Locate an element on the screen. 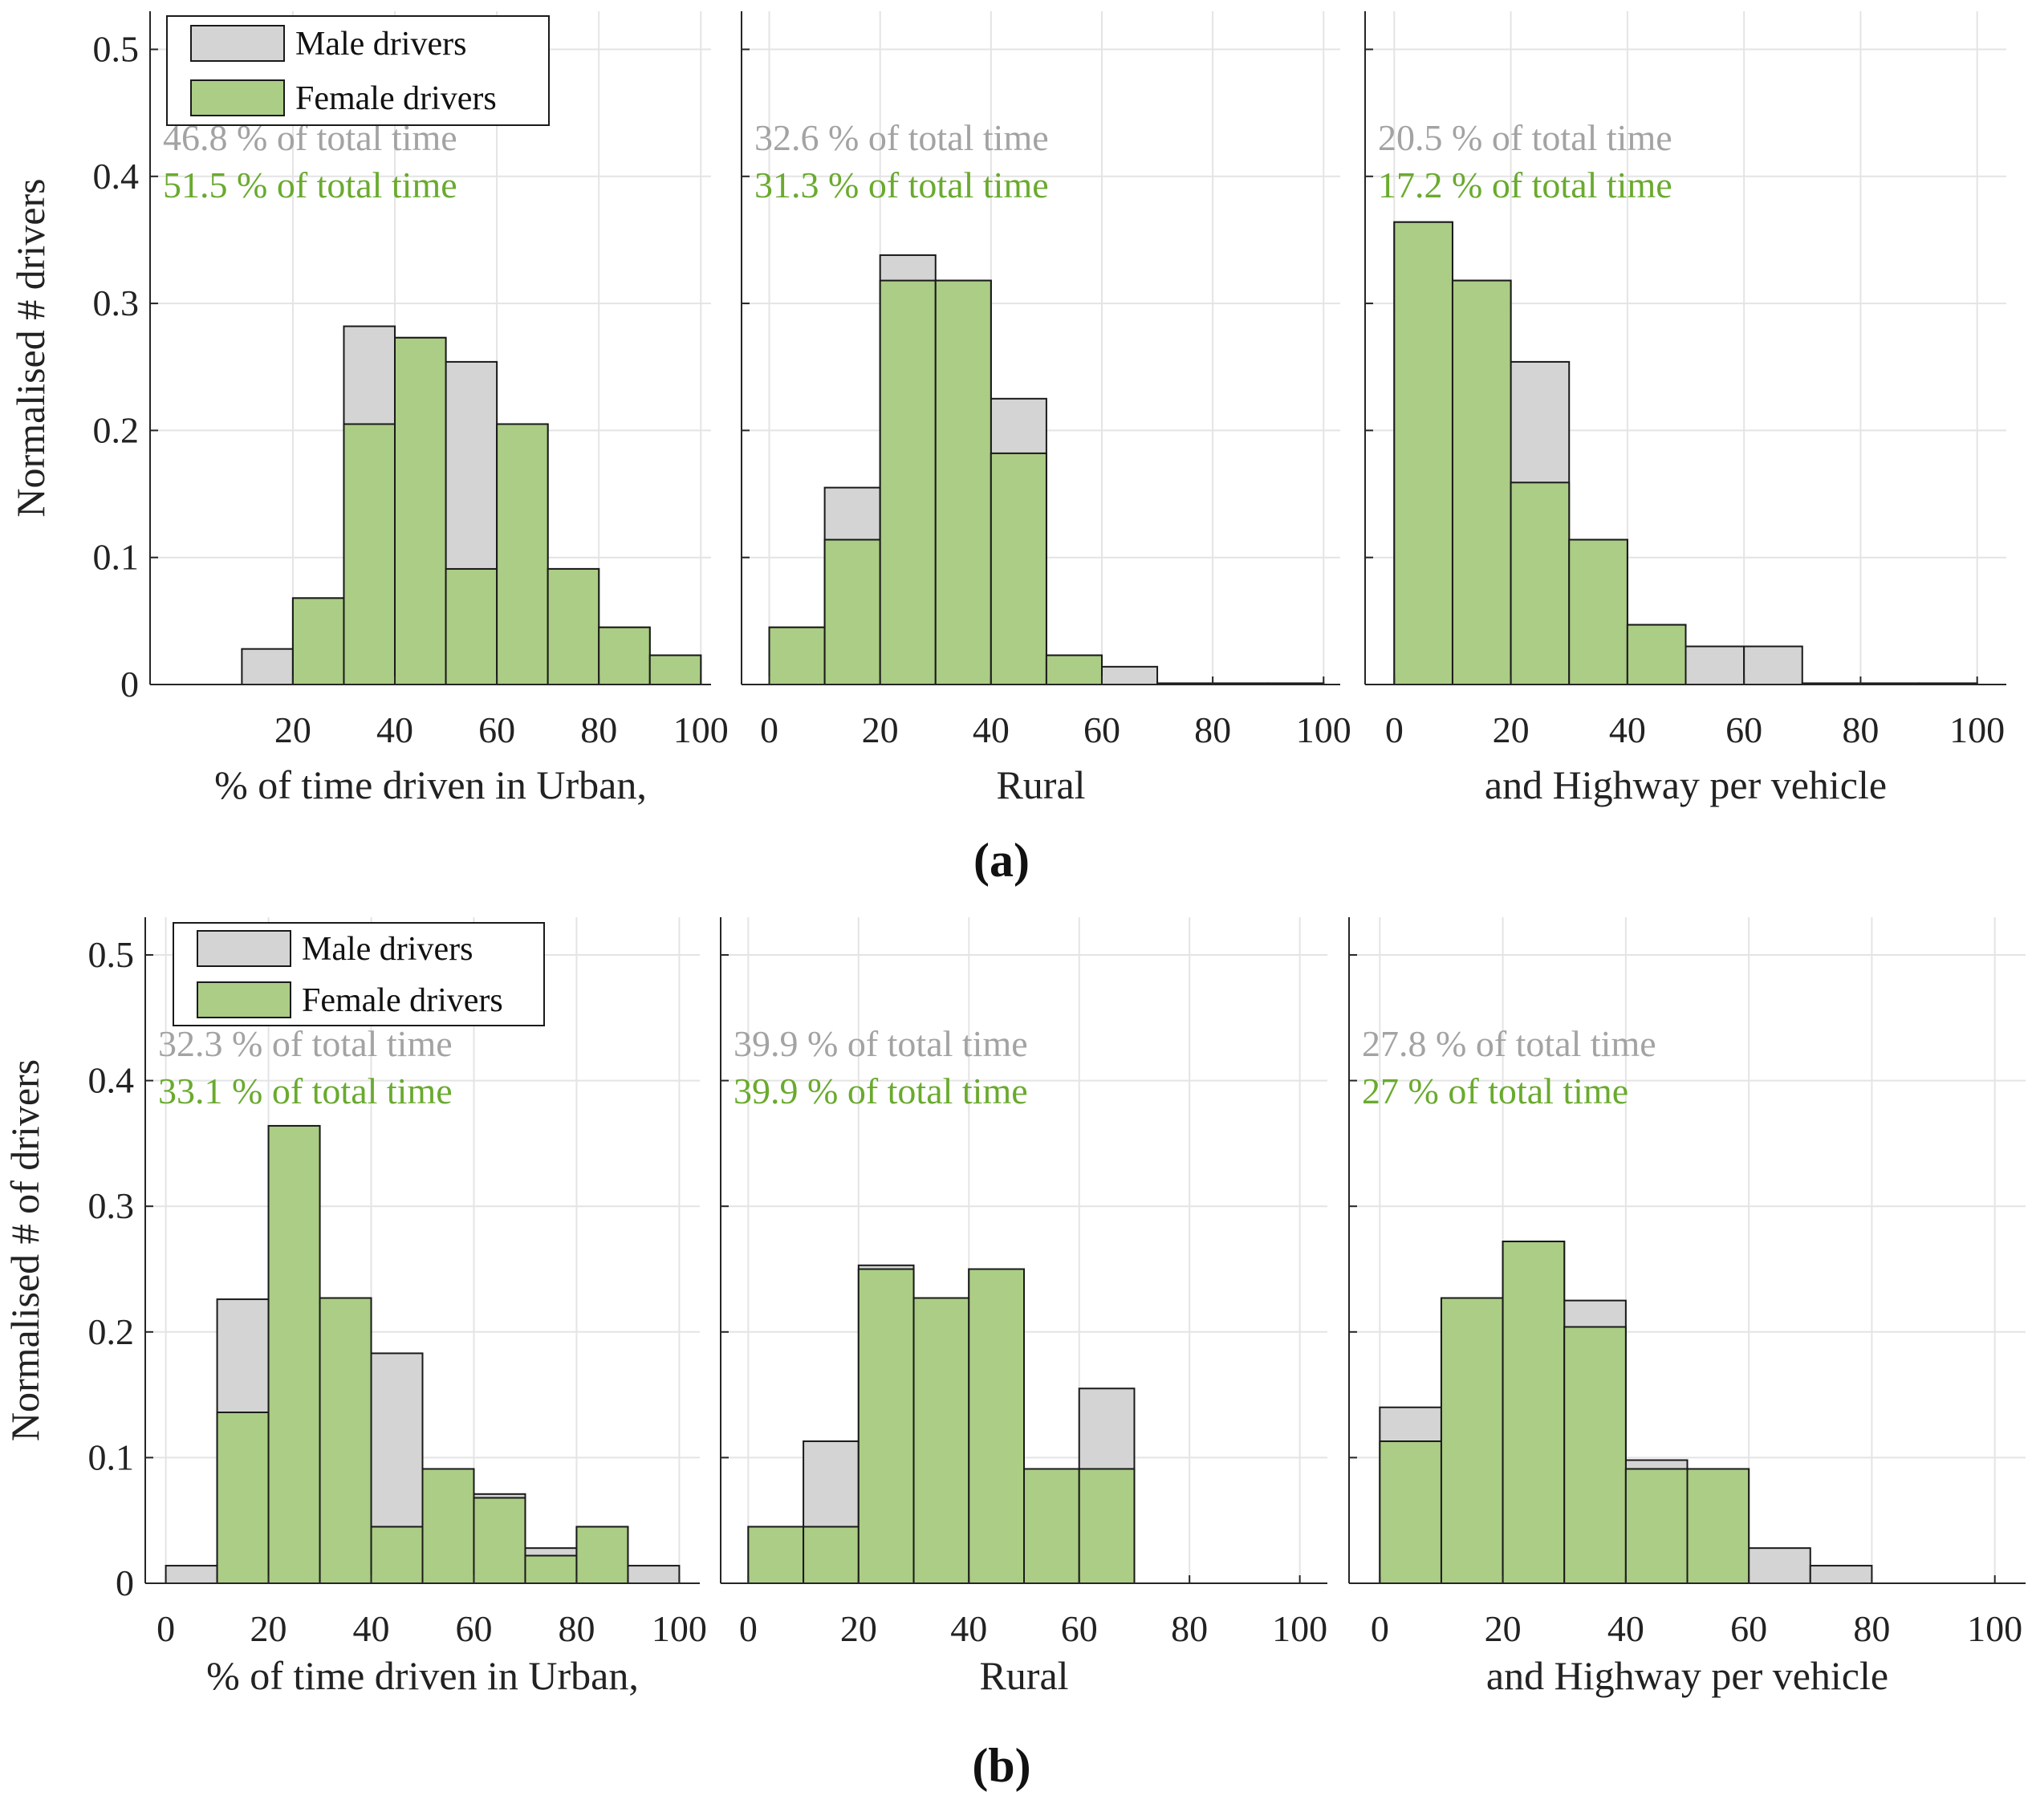  female-share-annotation: 51.5 % of total time is located at coordinates (310, 185).